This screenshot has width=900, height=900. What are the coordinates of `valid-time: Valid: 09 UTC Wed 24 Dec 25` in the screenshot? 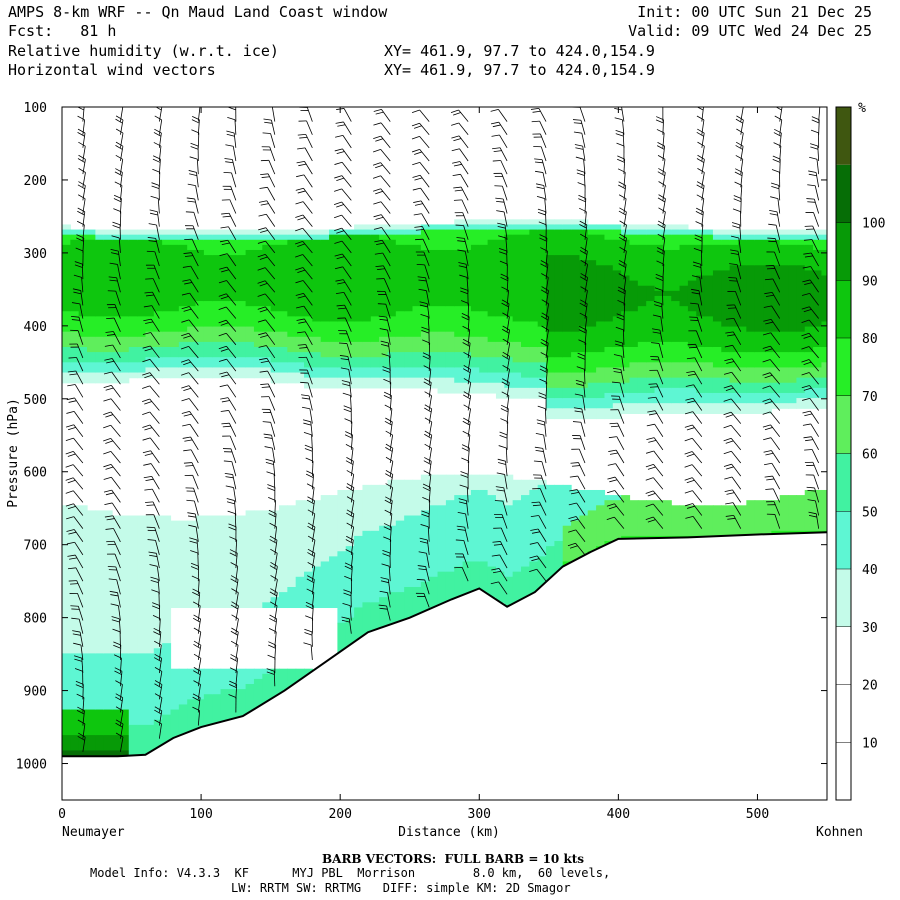 It's located at (750, 31).